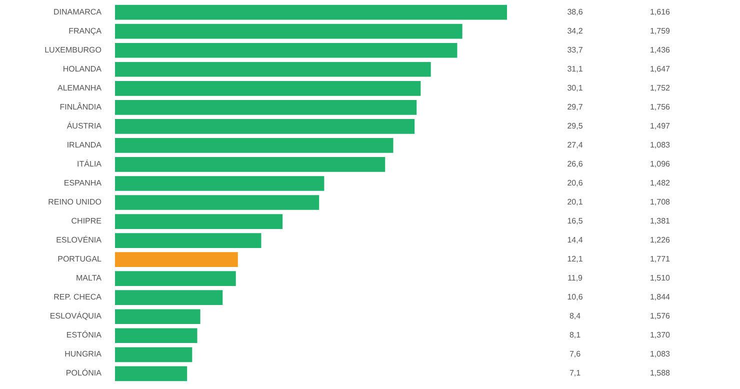 This screenshot has width=740, height=389. Describe the element at coordinates (84, 145) in the screenshot. I see `y-tick-label: IRLANDA` at that location.